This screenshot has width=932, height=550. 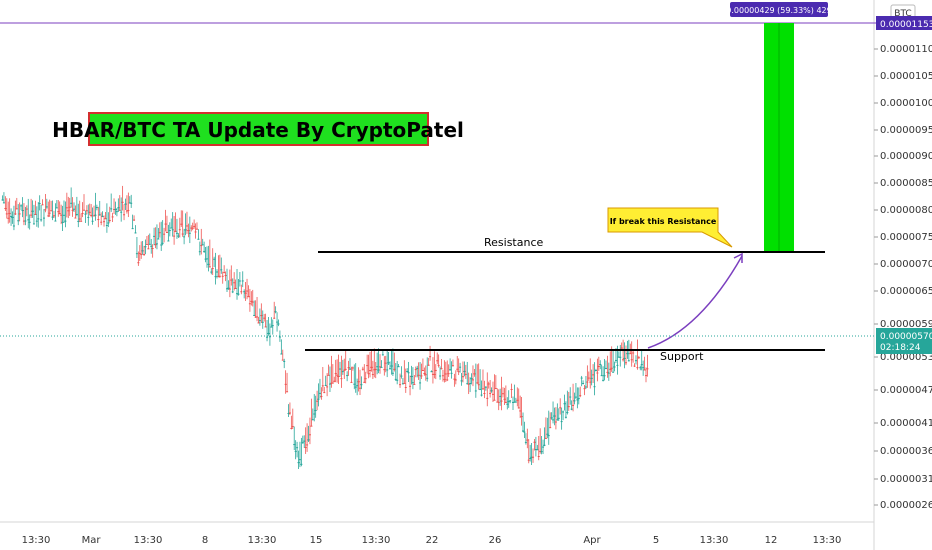 I want to click on target-price-badge, so click(x=904, y=23).